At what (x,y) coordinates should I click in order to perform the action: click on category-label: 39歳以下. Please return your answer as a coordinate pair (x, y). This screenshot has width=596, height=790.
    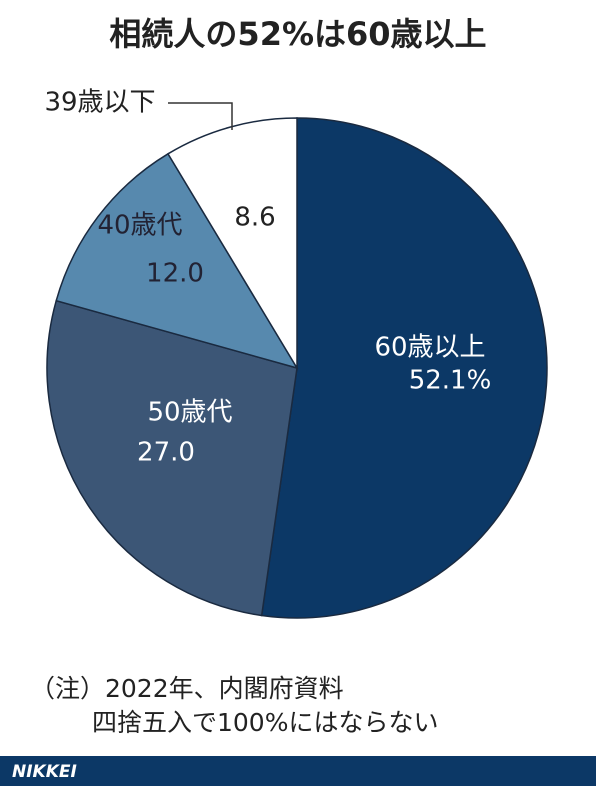
    Looking at the image, I should click on (99, 103).